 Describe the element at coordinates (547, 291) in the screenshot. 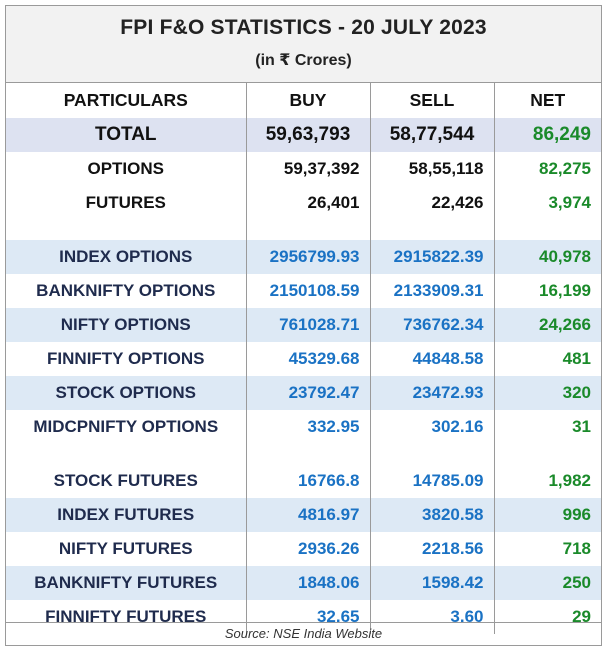

I see `row-net: 16,199` at that location.